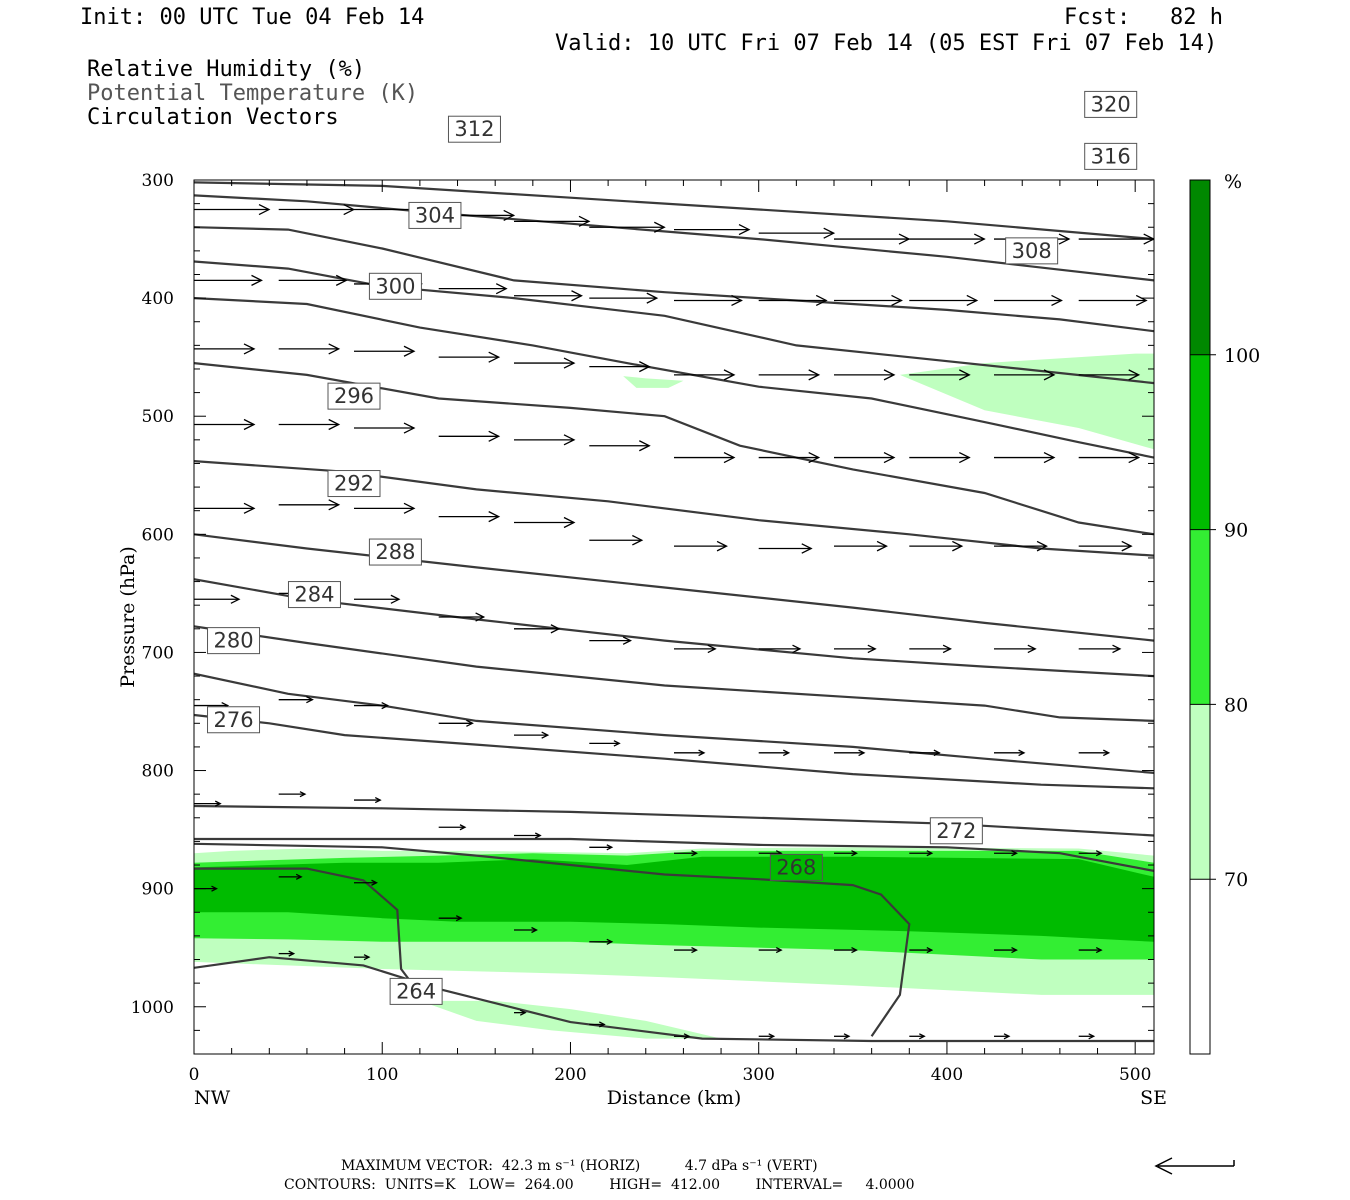 This screenshot has height=1200, width=1350. I want to click on contour-label-300: 300, so click(395, 286).